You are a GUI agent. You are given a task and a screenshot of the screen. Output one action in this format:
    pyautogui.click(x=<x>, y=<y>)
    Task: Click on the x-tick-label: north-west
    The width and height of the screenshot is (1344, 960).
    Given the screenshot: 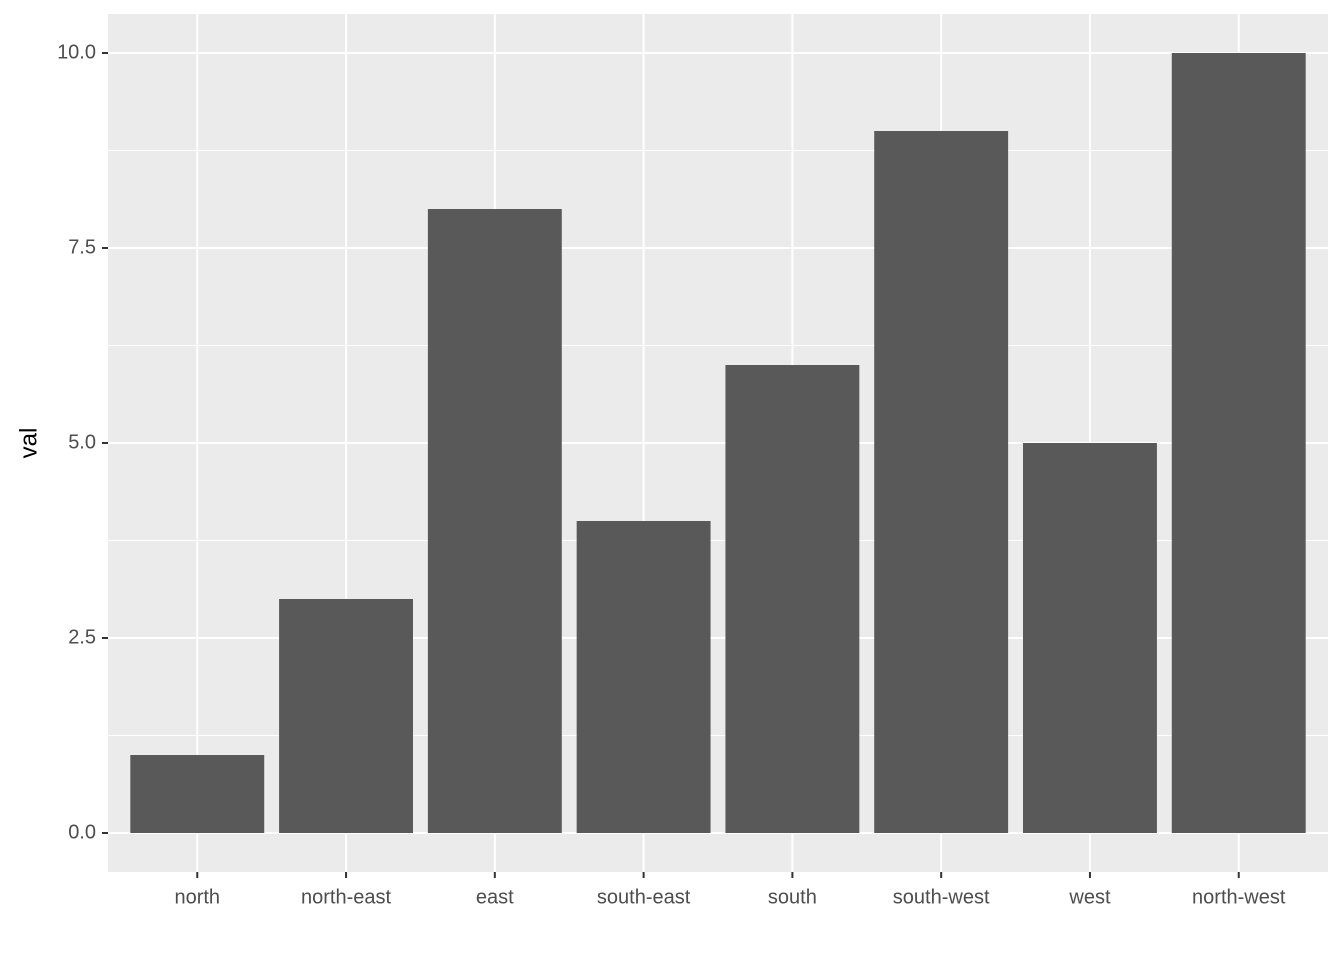 What is the action you would take?
    pyautogui.click(x=1239, y=897)
    